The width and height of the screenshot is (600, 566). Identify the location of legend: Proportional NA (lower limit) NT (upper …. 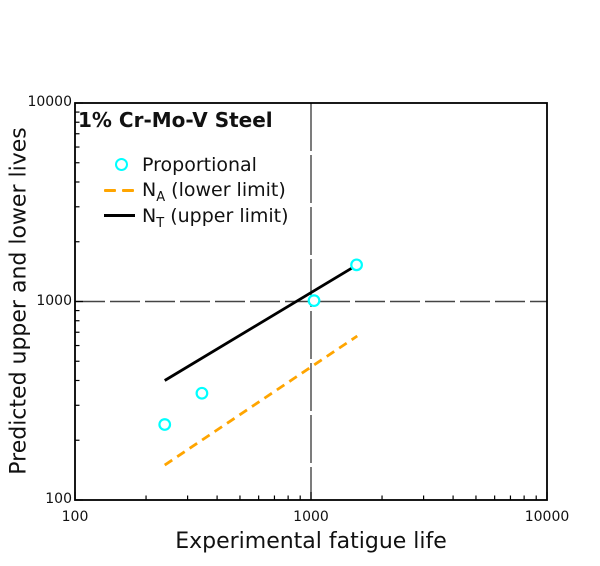
(196, 191).